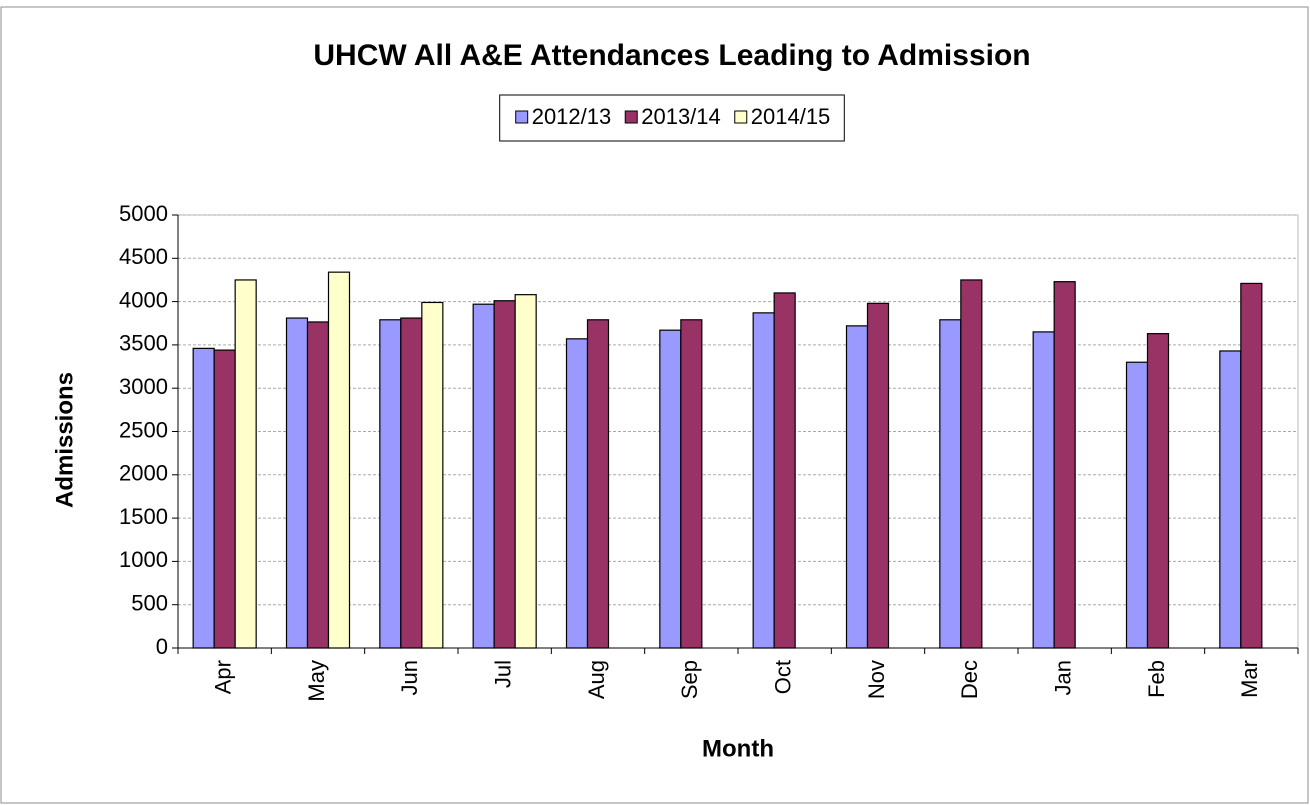 The width and height of the screenshot is (1310, 805). What do you see at coordinates (143, 213) in the screenshot?
I see `y-tick-label: 5000` at bounding box center [143, 213].